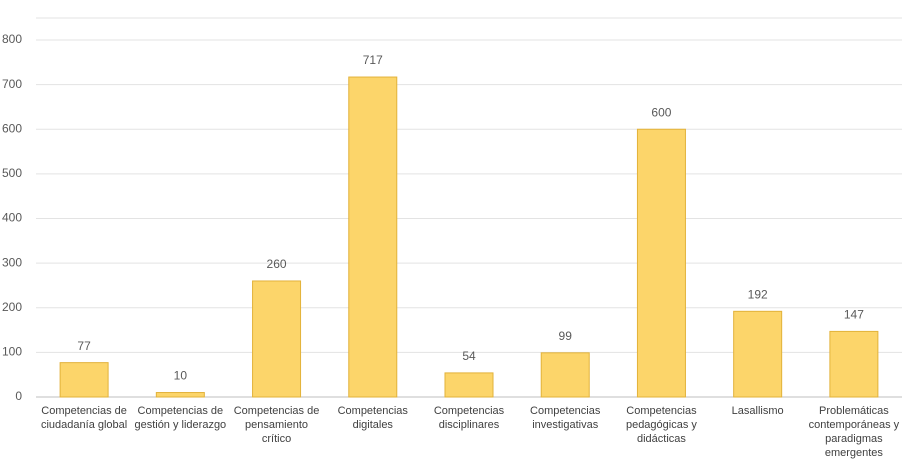  I want to click on y-tick-label: 600, so click(12, 128).